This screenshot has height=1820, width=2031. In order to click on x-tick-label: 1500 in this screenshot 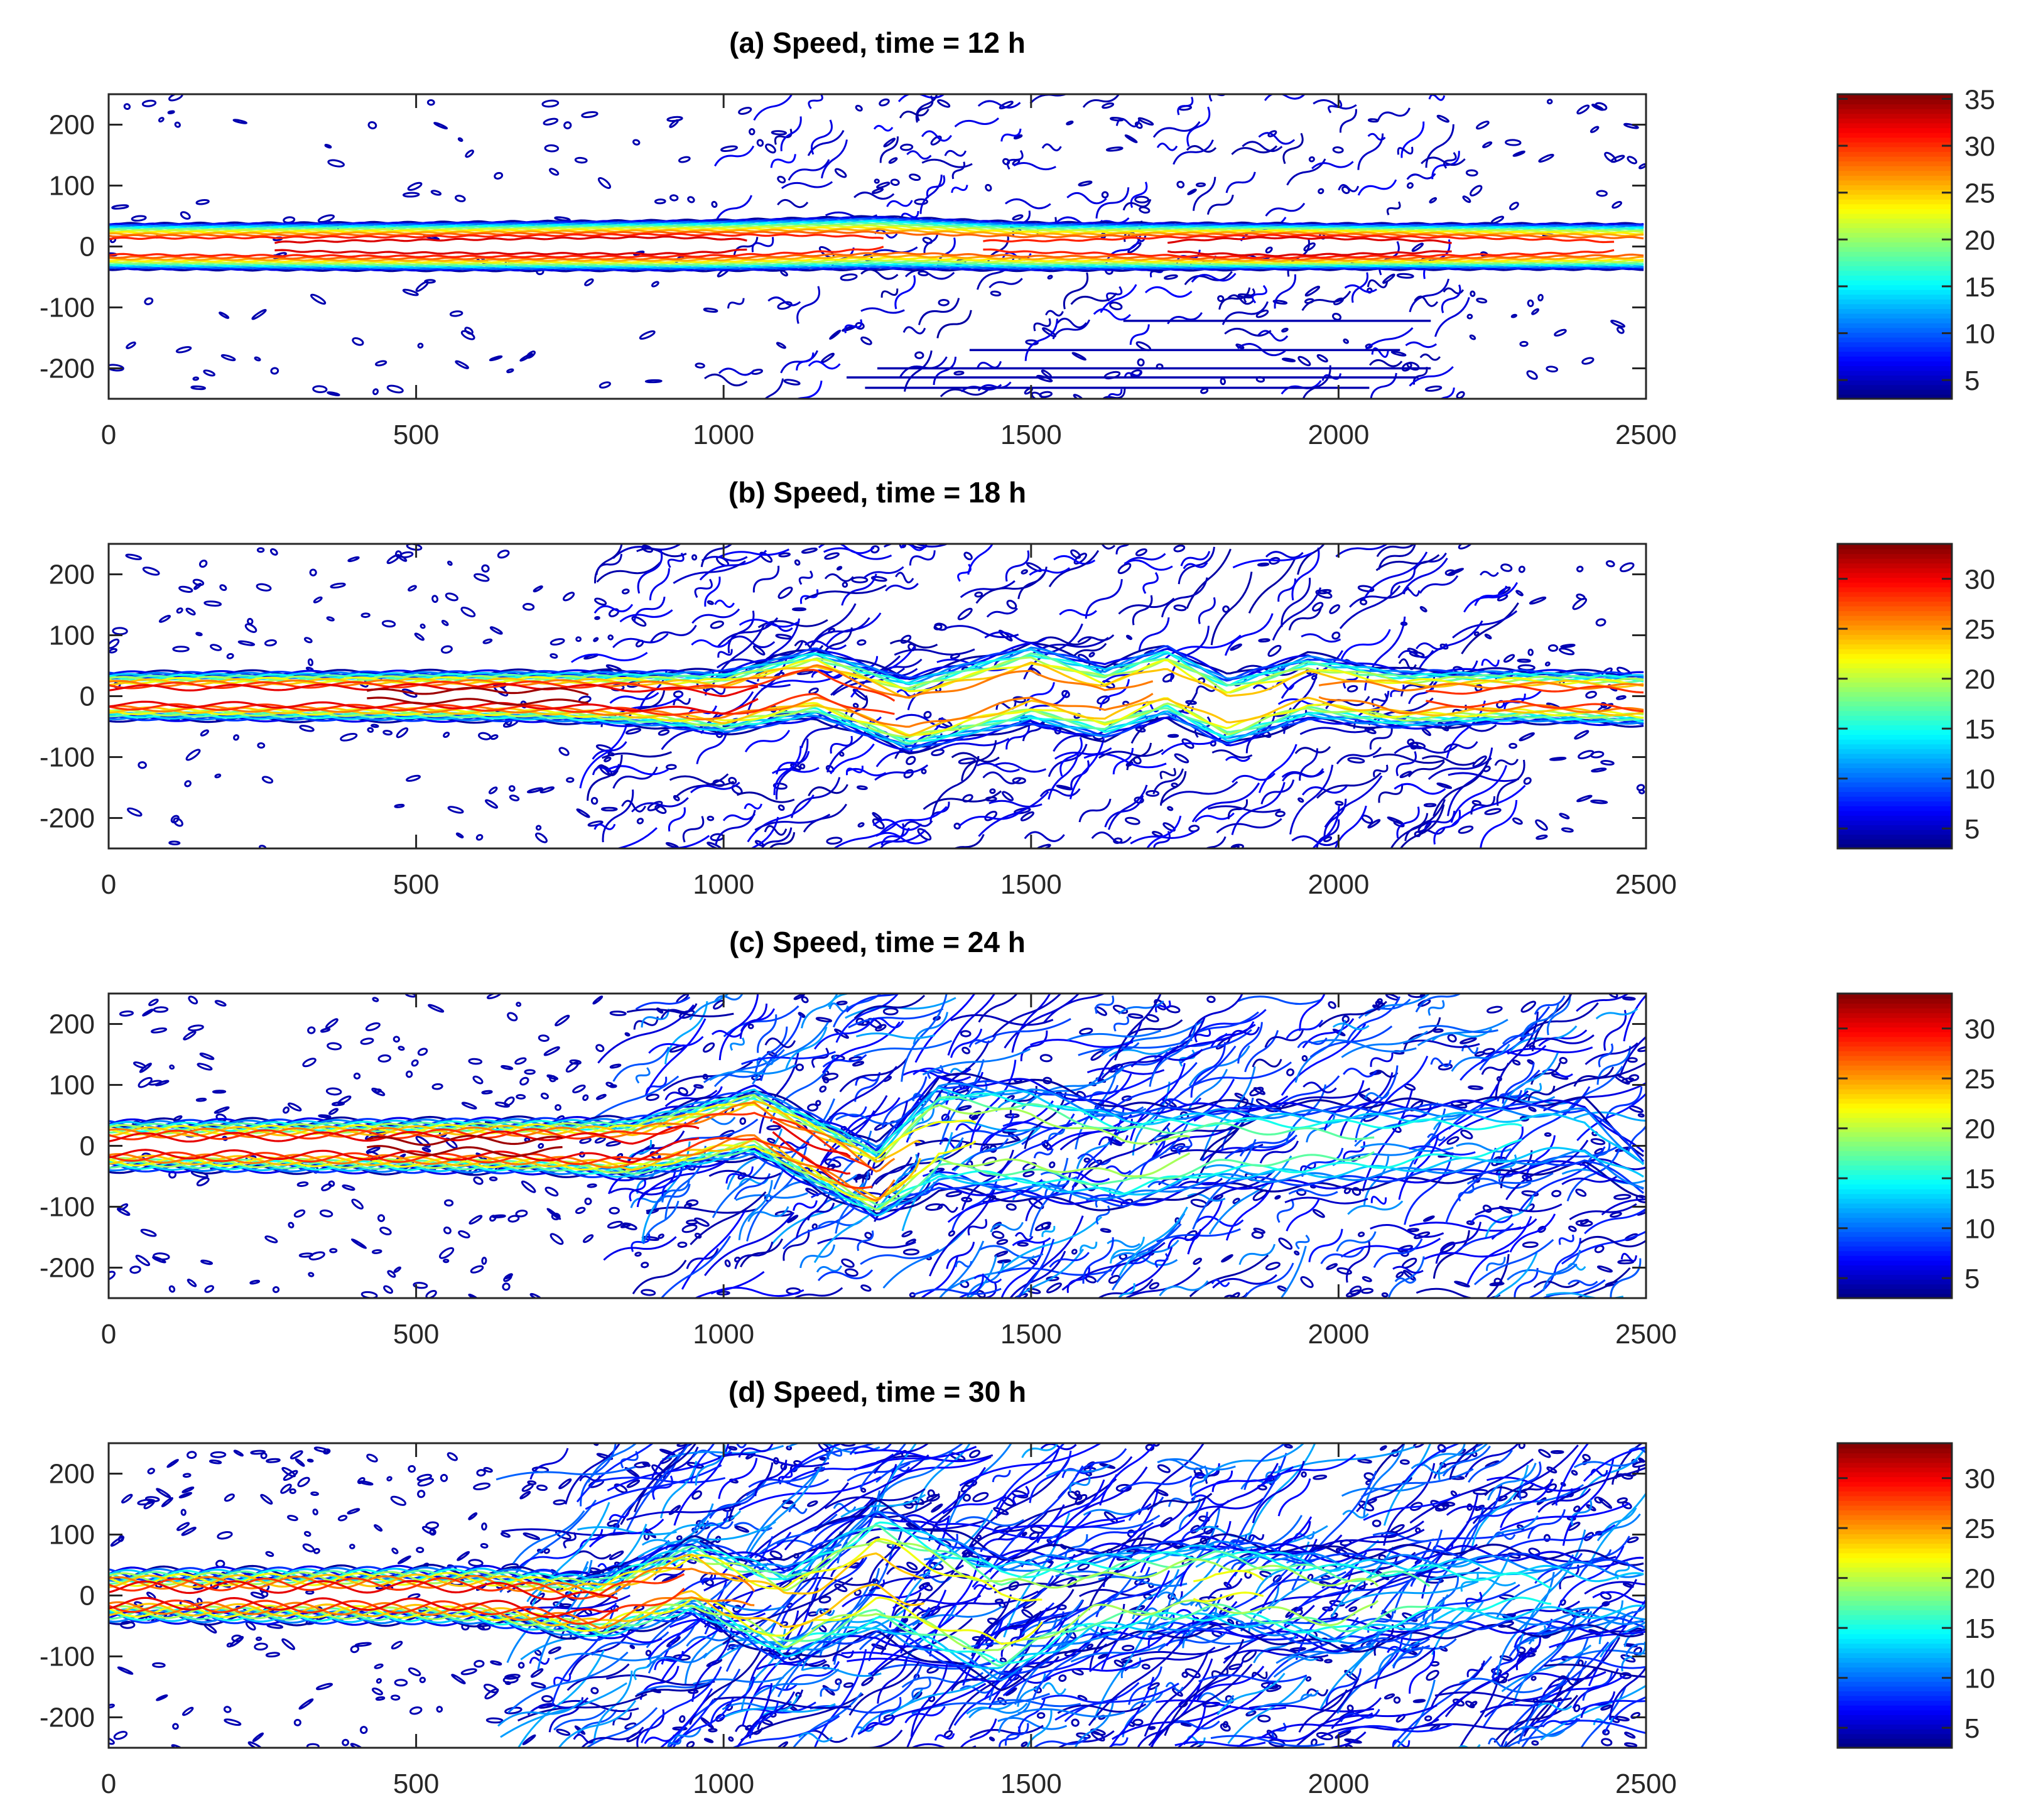, I will do `click(1031, 1784)`.